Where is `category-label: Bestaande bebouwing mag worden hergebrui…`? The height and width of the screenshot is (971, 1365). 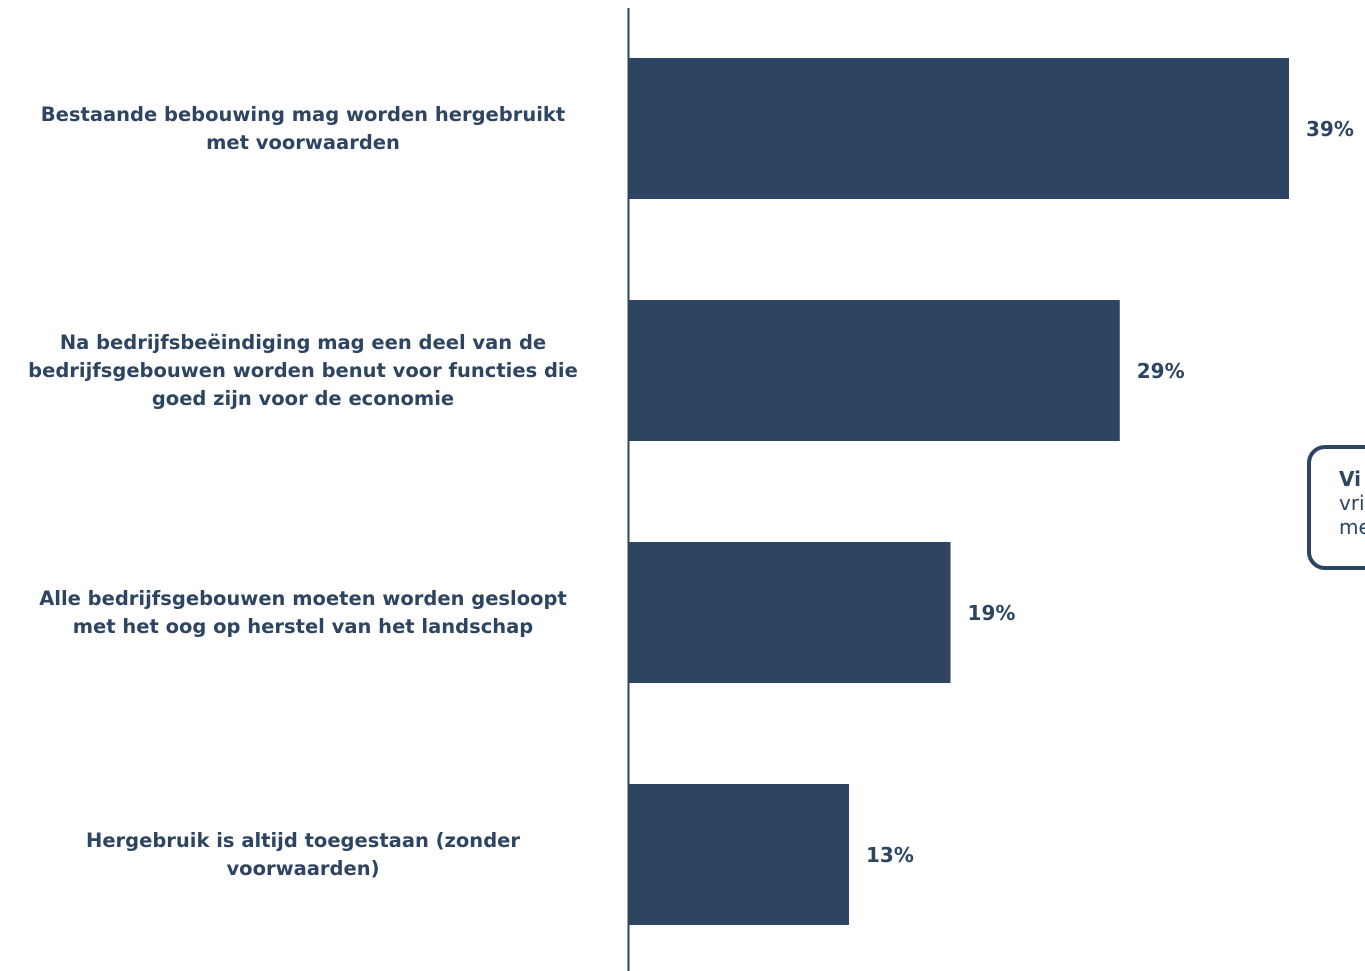 category-label: Bestaande bebouwing mag worden hergebrui… is located at coordinates (303, 128).